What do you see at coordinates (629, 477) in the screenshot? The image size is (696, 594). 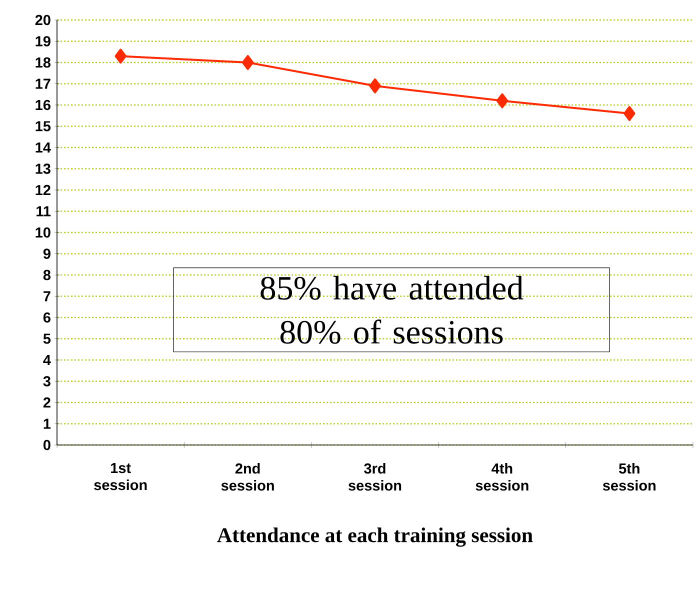 I see `x-tick-label: 5th session` at bounding box center [629, 477].